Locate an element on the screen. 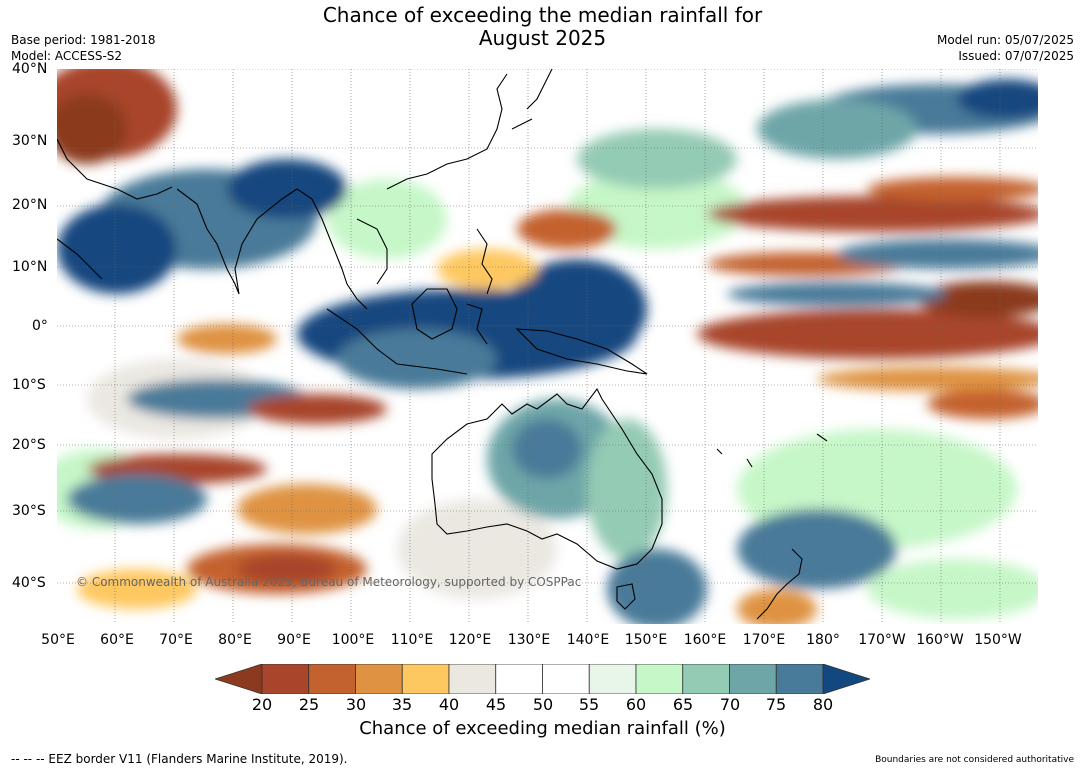 This screenshot has height=770, width=1085. model-run: Model run: 05/07/2025 is located at coordinates (1005, 40).